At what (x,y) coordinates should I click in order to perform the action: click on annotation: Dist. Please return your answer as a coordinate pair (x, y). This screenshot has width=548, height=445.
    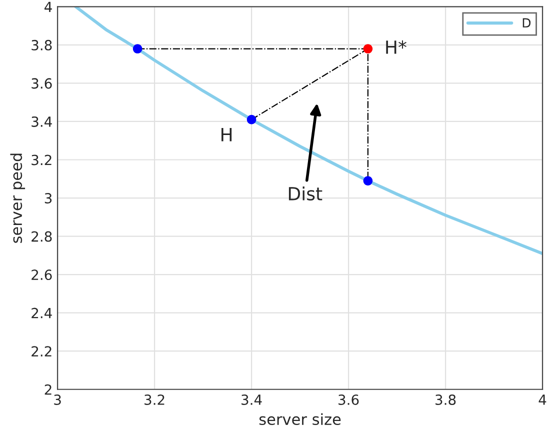
    Looking at the image, I should click on (305, 193).